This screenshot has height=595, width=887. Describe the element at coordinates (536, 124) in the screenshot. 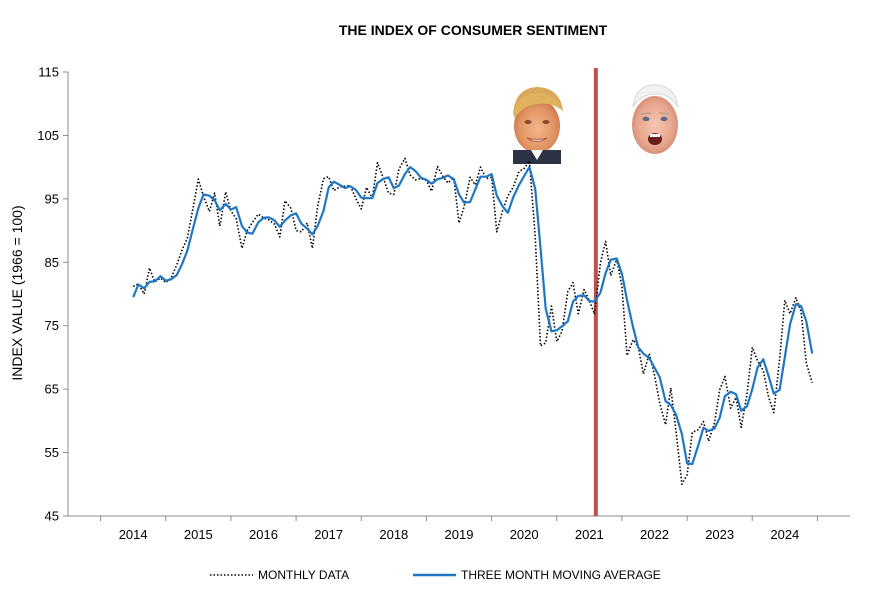

I see `trump-portrait` at that location.